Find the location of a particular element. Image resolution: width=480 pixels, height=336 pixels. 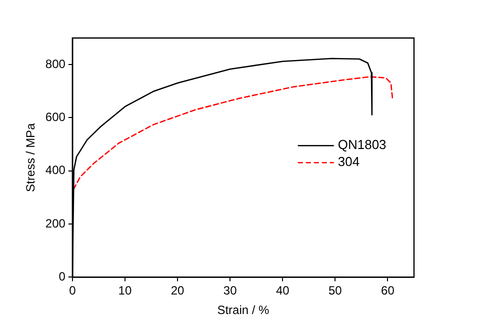

y-tick-label: 0 is located at coordinates (62, 277).